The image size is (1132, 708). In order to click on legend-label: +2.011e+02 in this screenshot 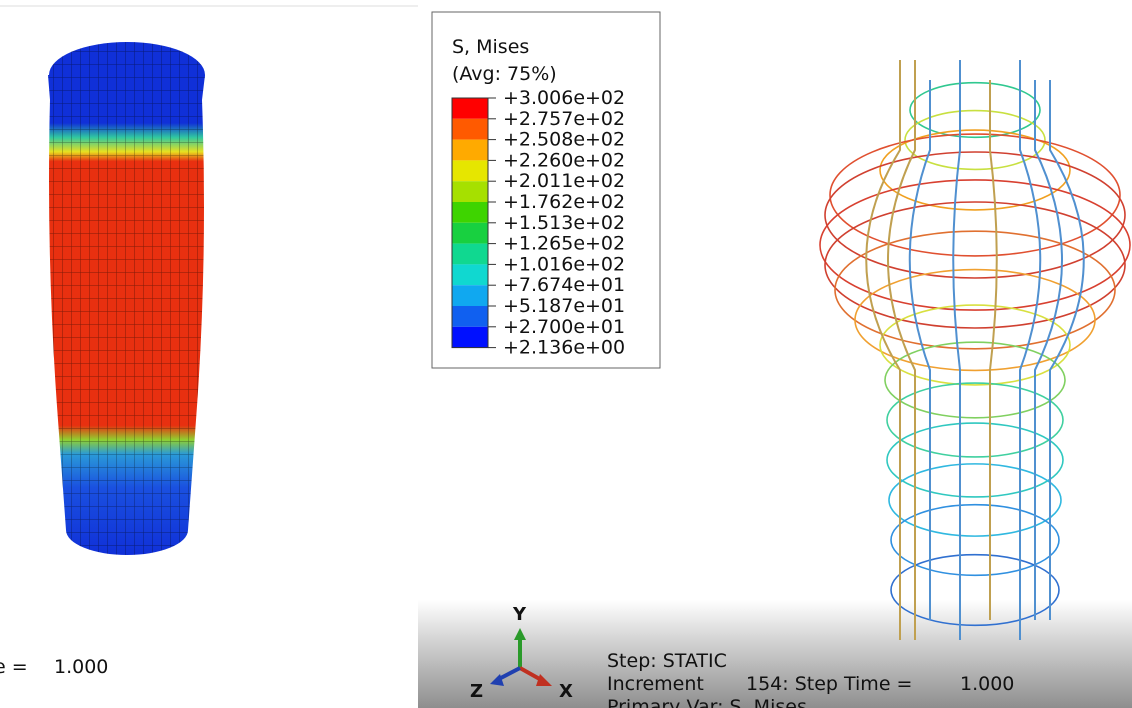, I will do `click(564, 181)`.